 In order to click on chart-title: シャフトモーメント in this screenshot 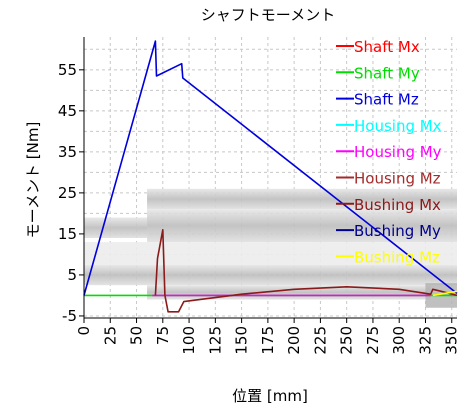, I will do `click(268, 15)`.